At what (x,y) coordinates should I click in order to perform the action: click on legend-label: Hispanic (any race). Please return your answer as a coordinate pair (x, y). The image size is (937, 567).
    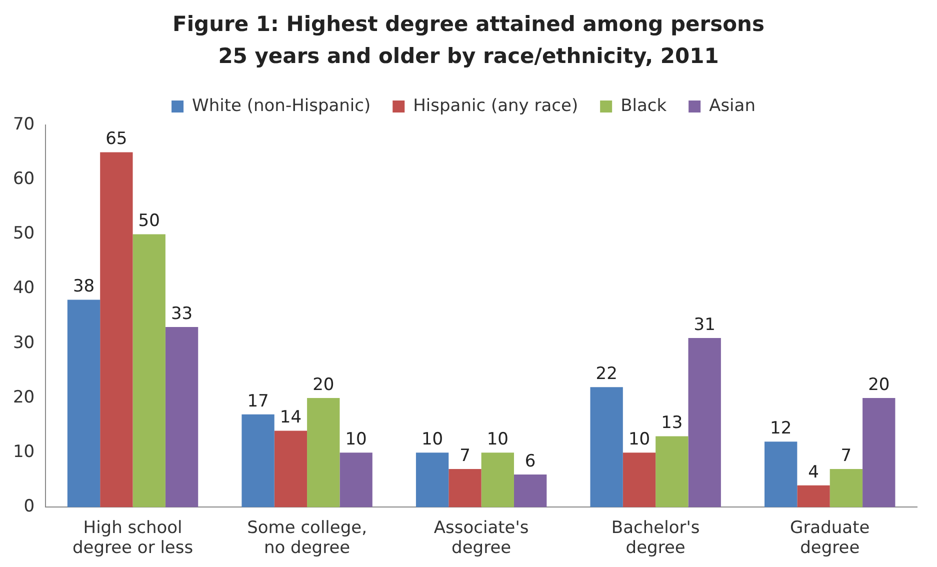
    Looking at the image, I should click on (495, 106).